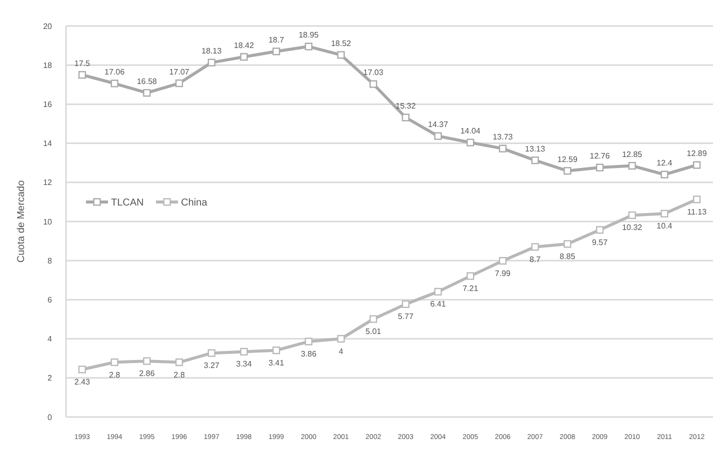 The height and width of the screenshot is (463, 727). I want to click on data-label: 14.04, so click(470, 131).